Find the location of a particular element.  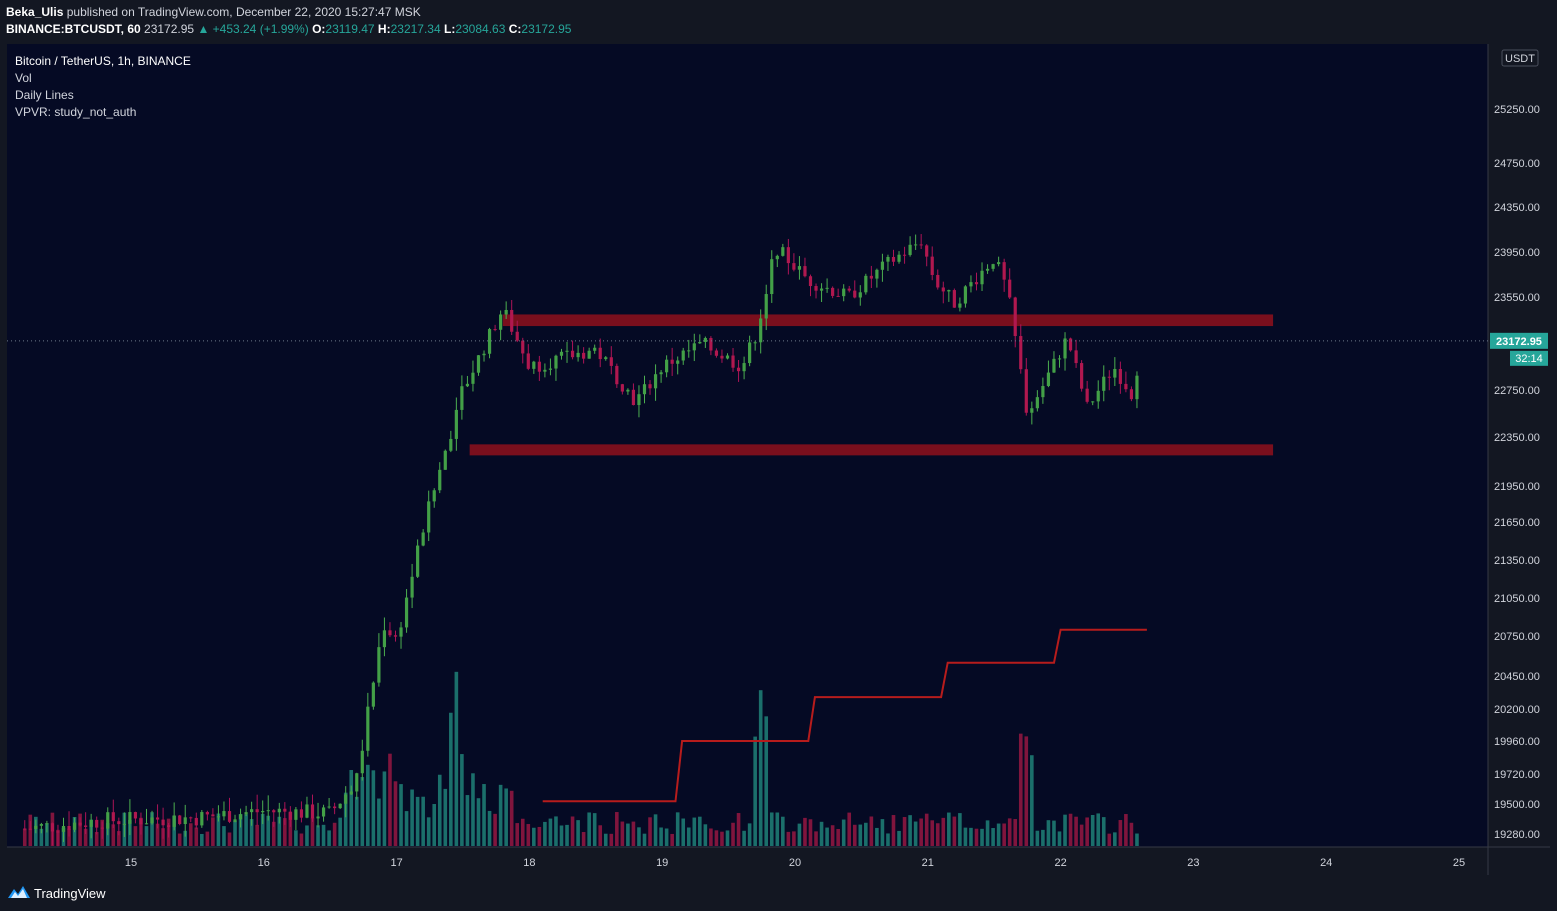

price-axis is located at coordinates (1519, 445).